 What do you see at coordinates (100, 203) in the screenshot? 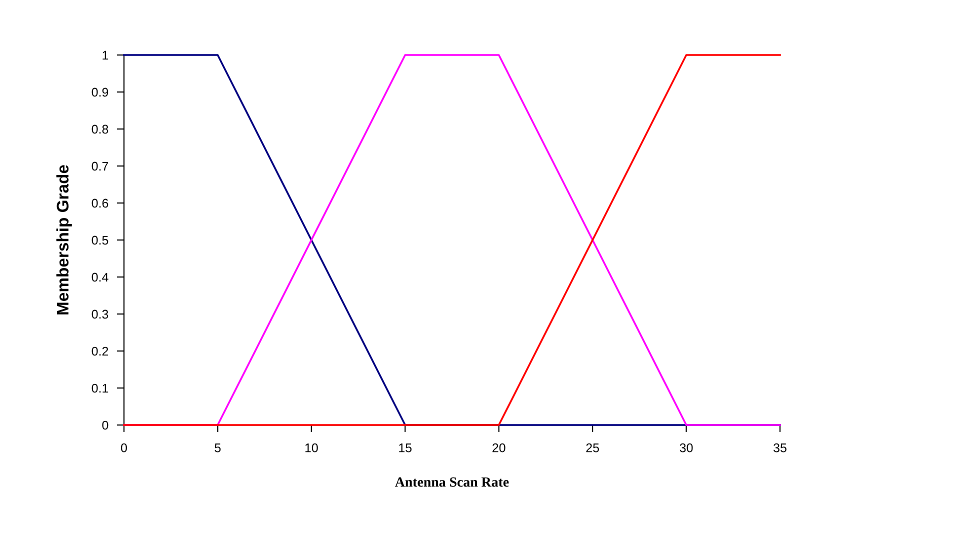
I see `y-tick-label: 0.6` at bounding box center [100, 203].